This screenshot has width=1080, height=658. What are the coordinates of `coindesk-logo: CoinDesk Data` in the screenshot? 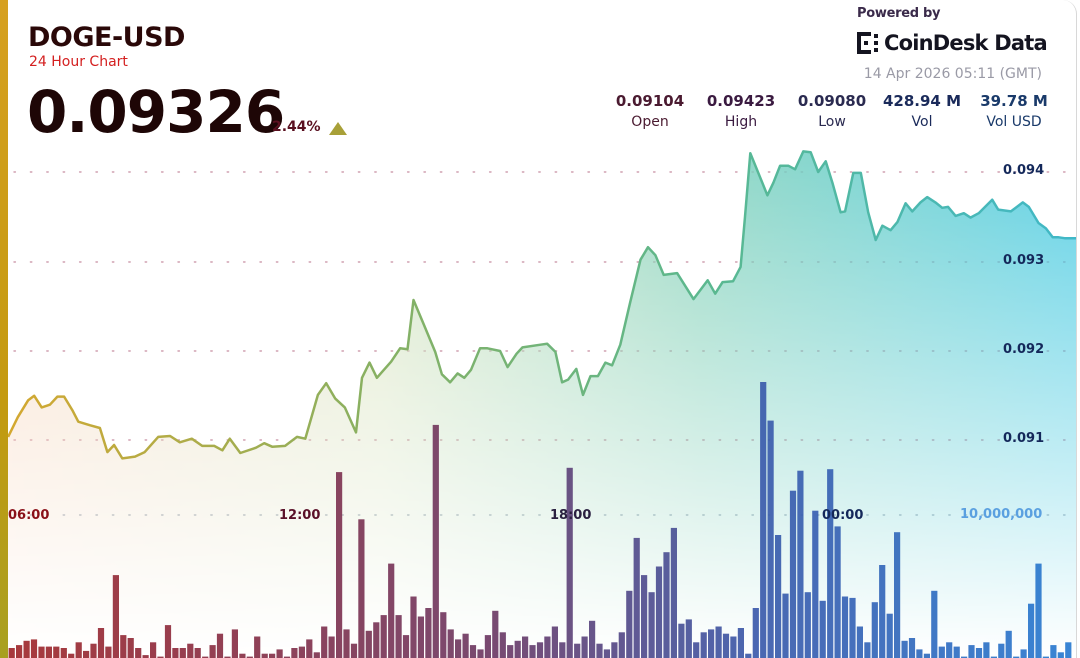 It's located at (952, 43).